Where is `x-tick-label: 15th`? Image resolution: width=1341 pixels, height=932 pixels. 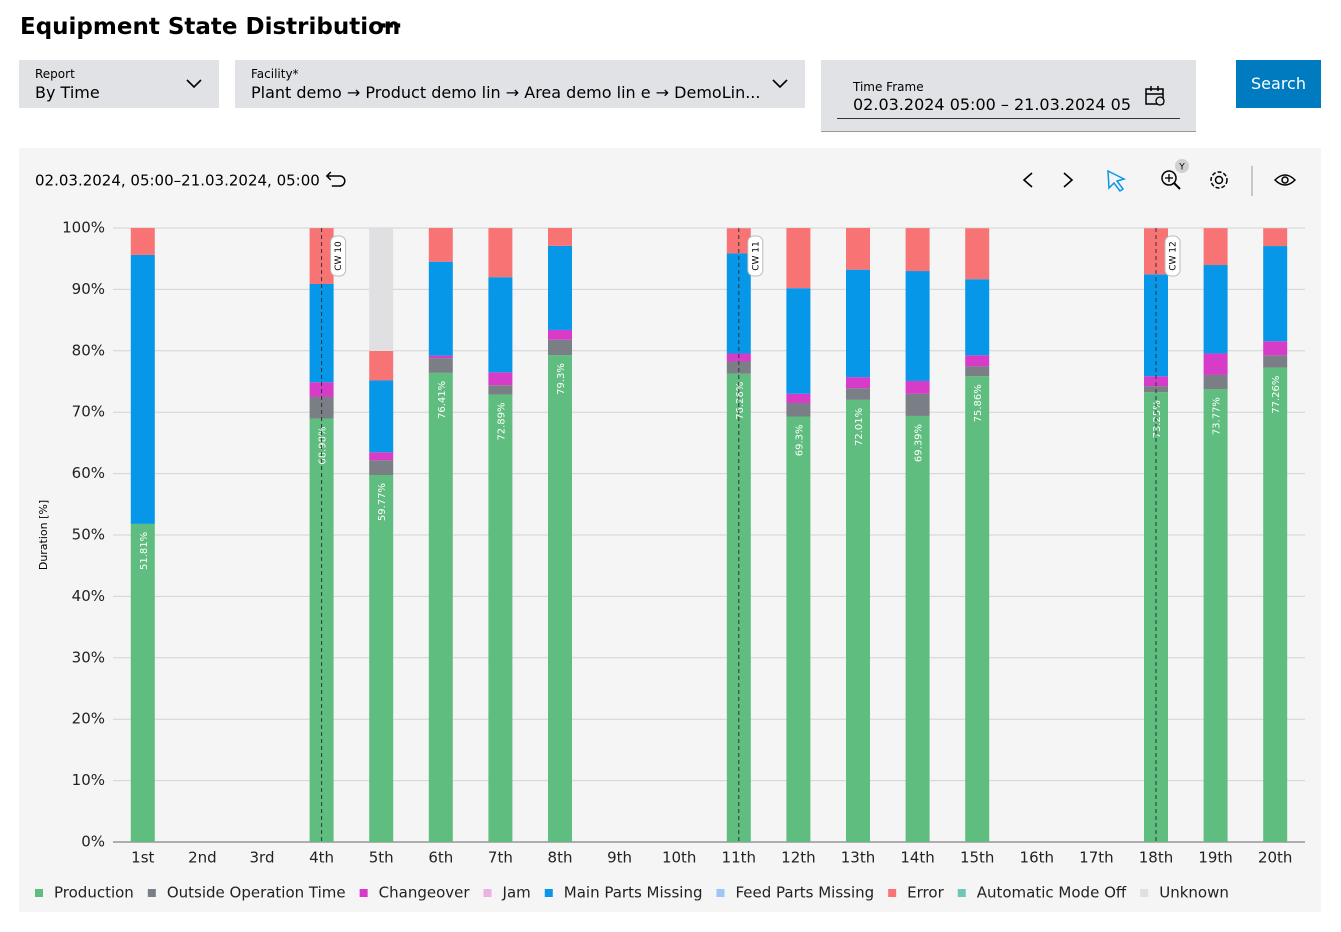 x-tick-label: 15th is located at coordinates (977, 858).